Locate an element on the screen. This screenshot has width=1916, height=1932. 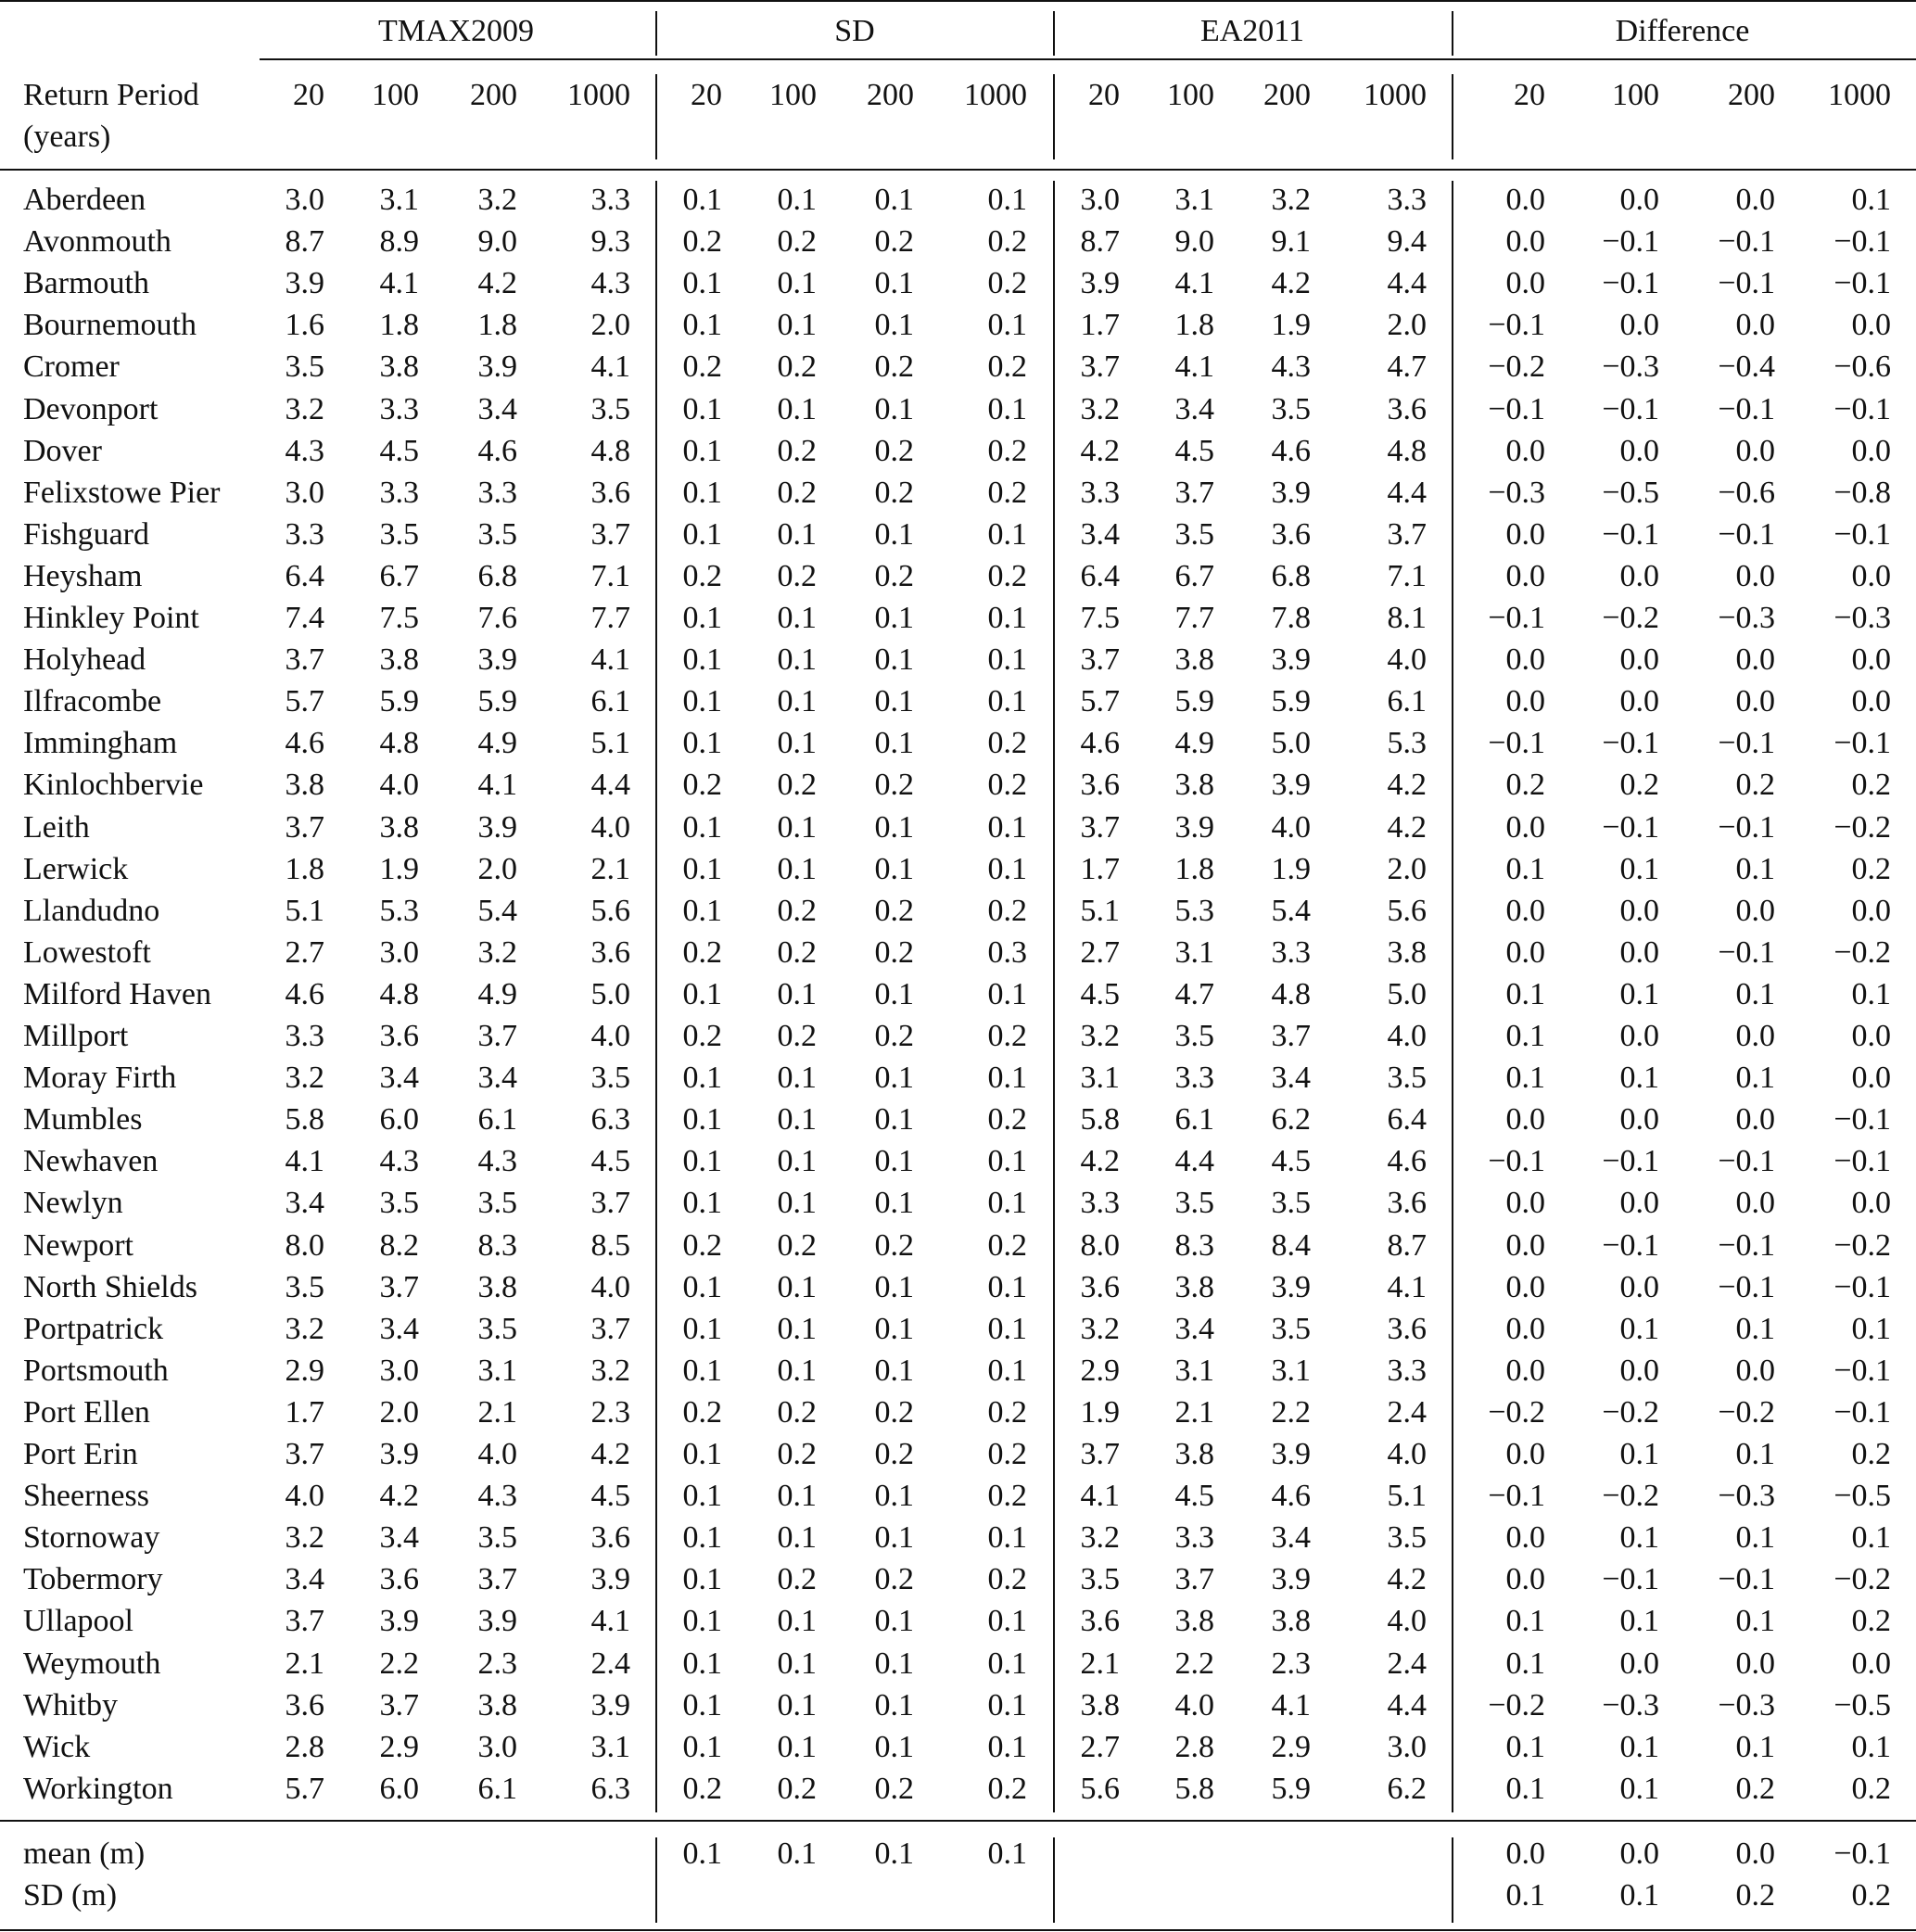
summary-cell: 0.0 is located at coordinates (1640, 1854).